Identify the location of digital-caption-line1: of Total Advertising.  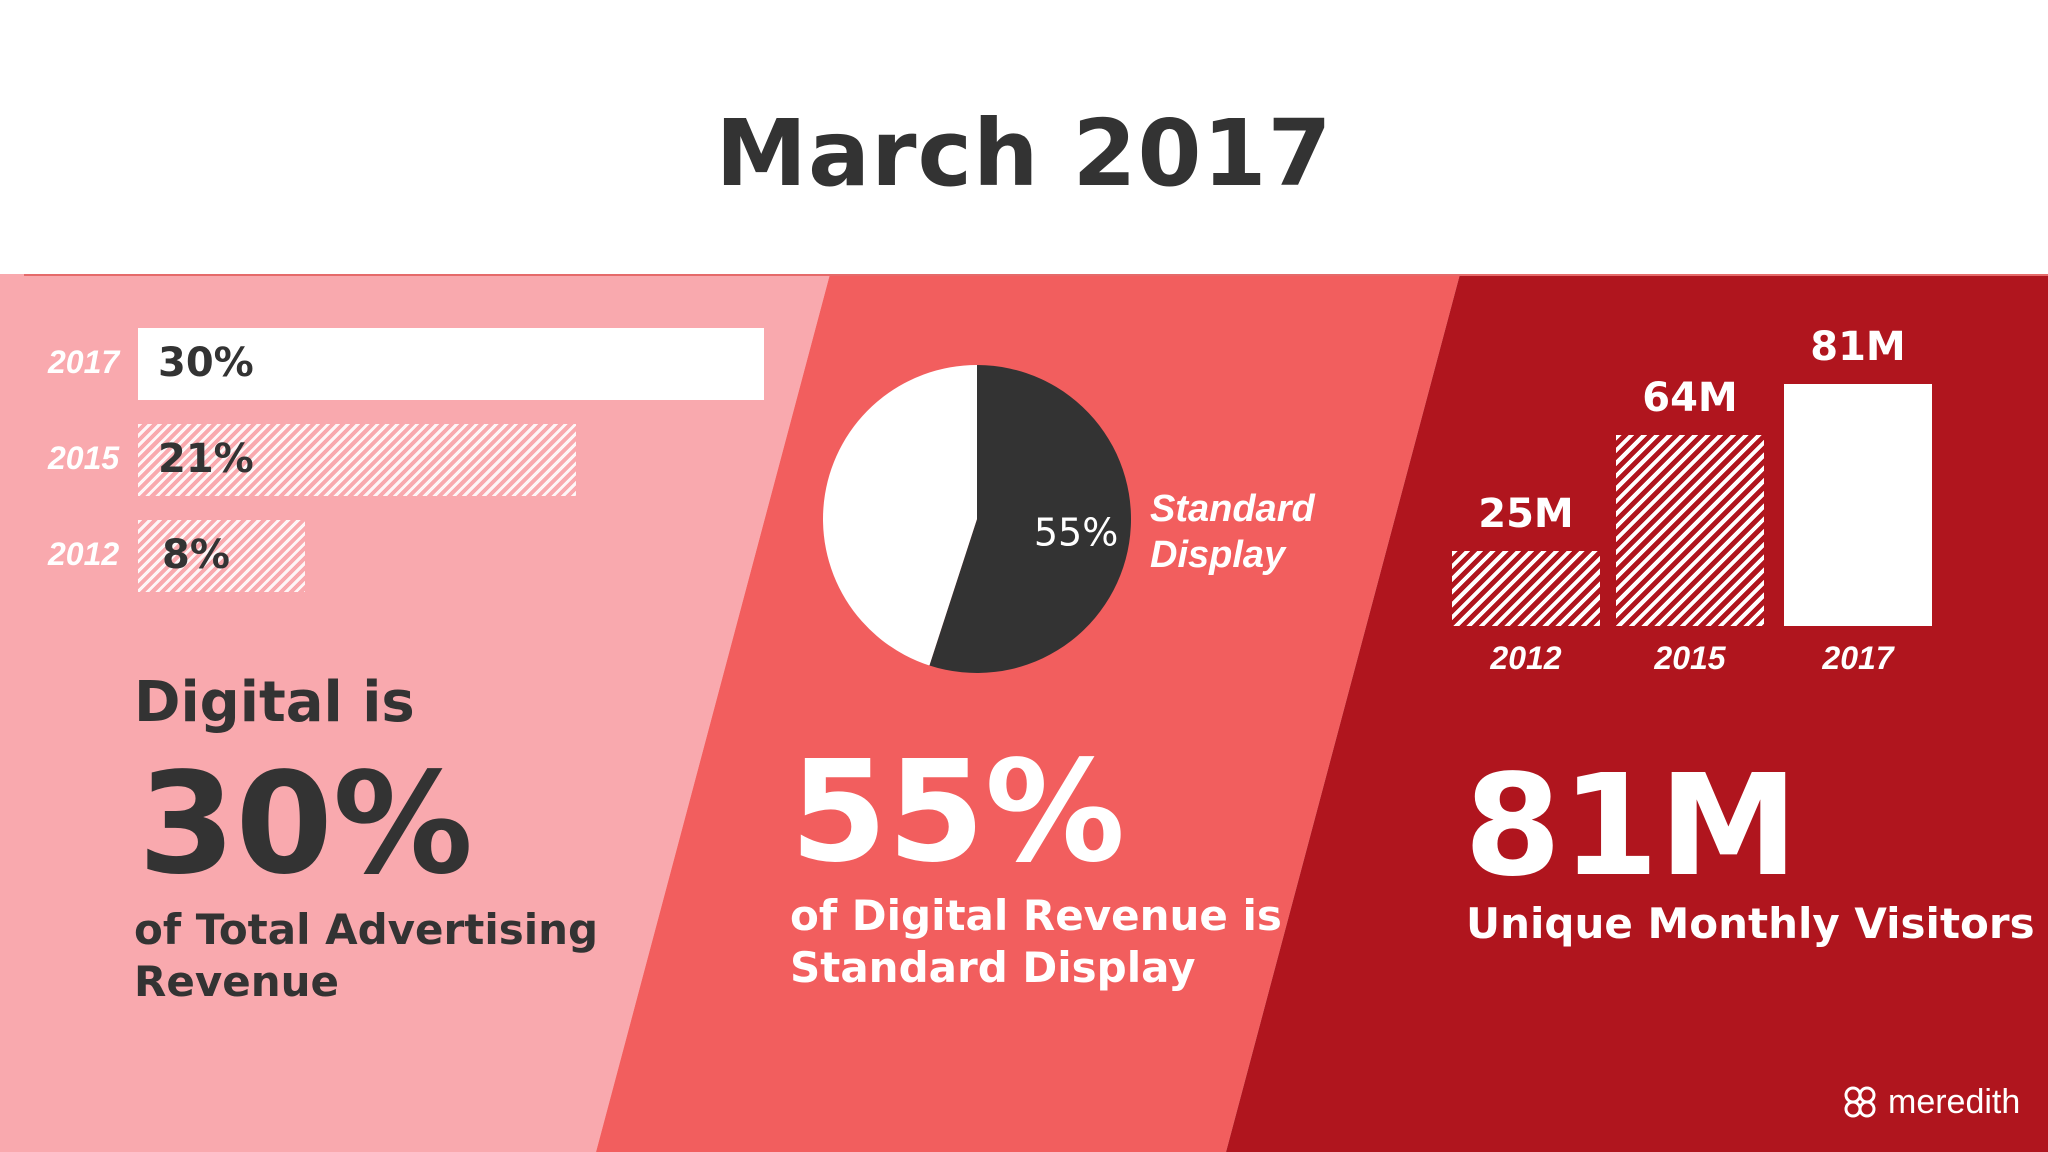
(366, 929).